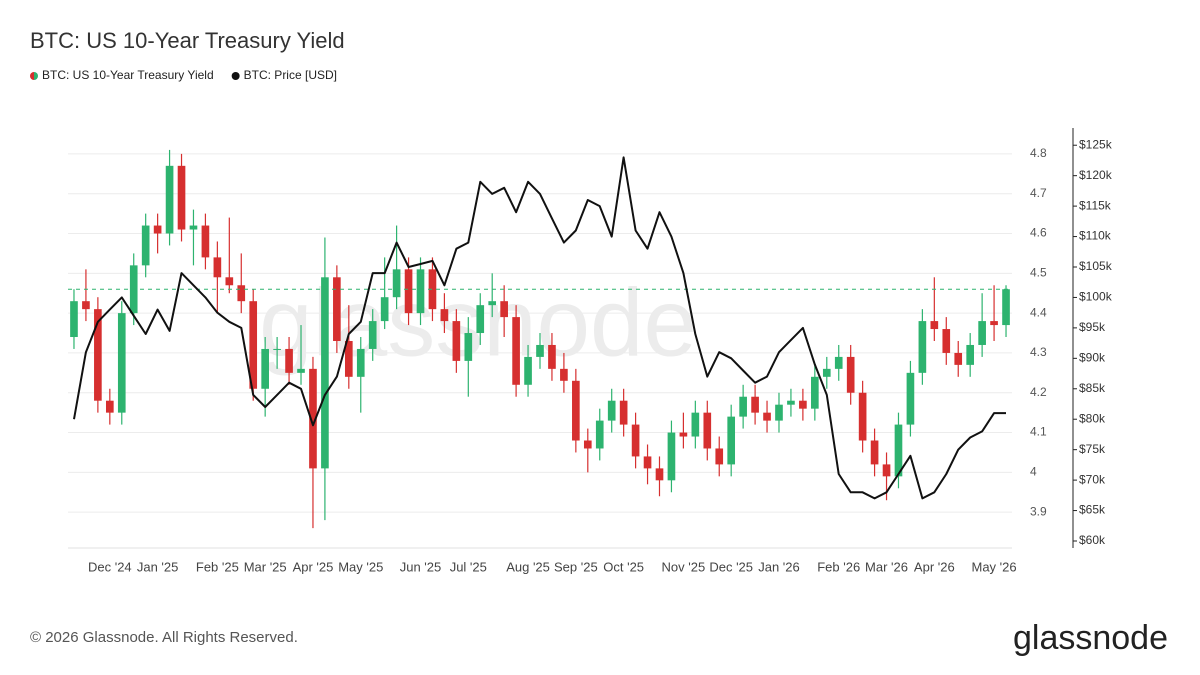  I want to click on y2-tick-label: $115k, so click(1095, 205).